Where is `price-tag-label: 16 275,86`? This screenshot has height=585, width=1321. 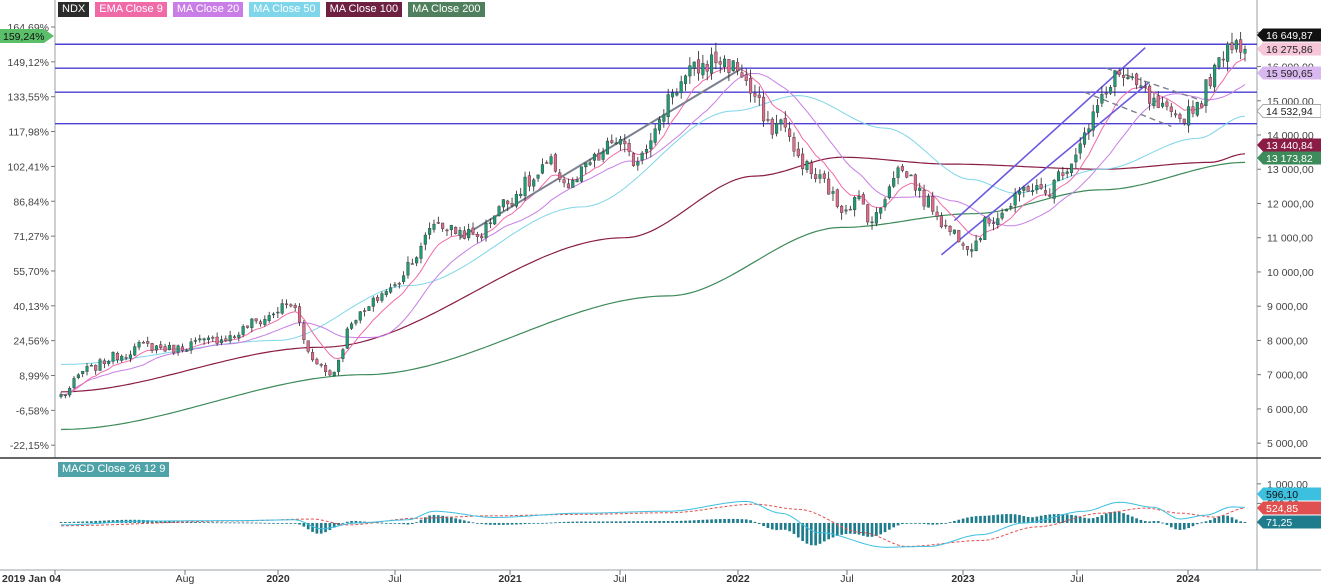 price-tag-label: 16 275,86 is located at coordinates (1289, 50).